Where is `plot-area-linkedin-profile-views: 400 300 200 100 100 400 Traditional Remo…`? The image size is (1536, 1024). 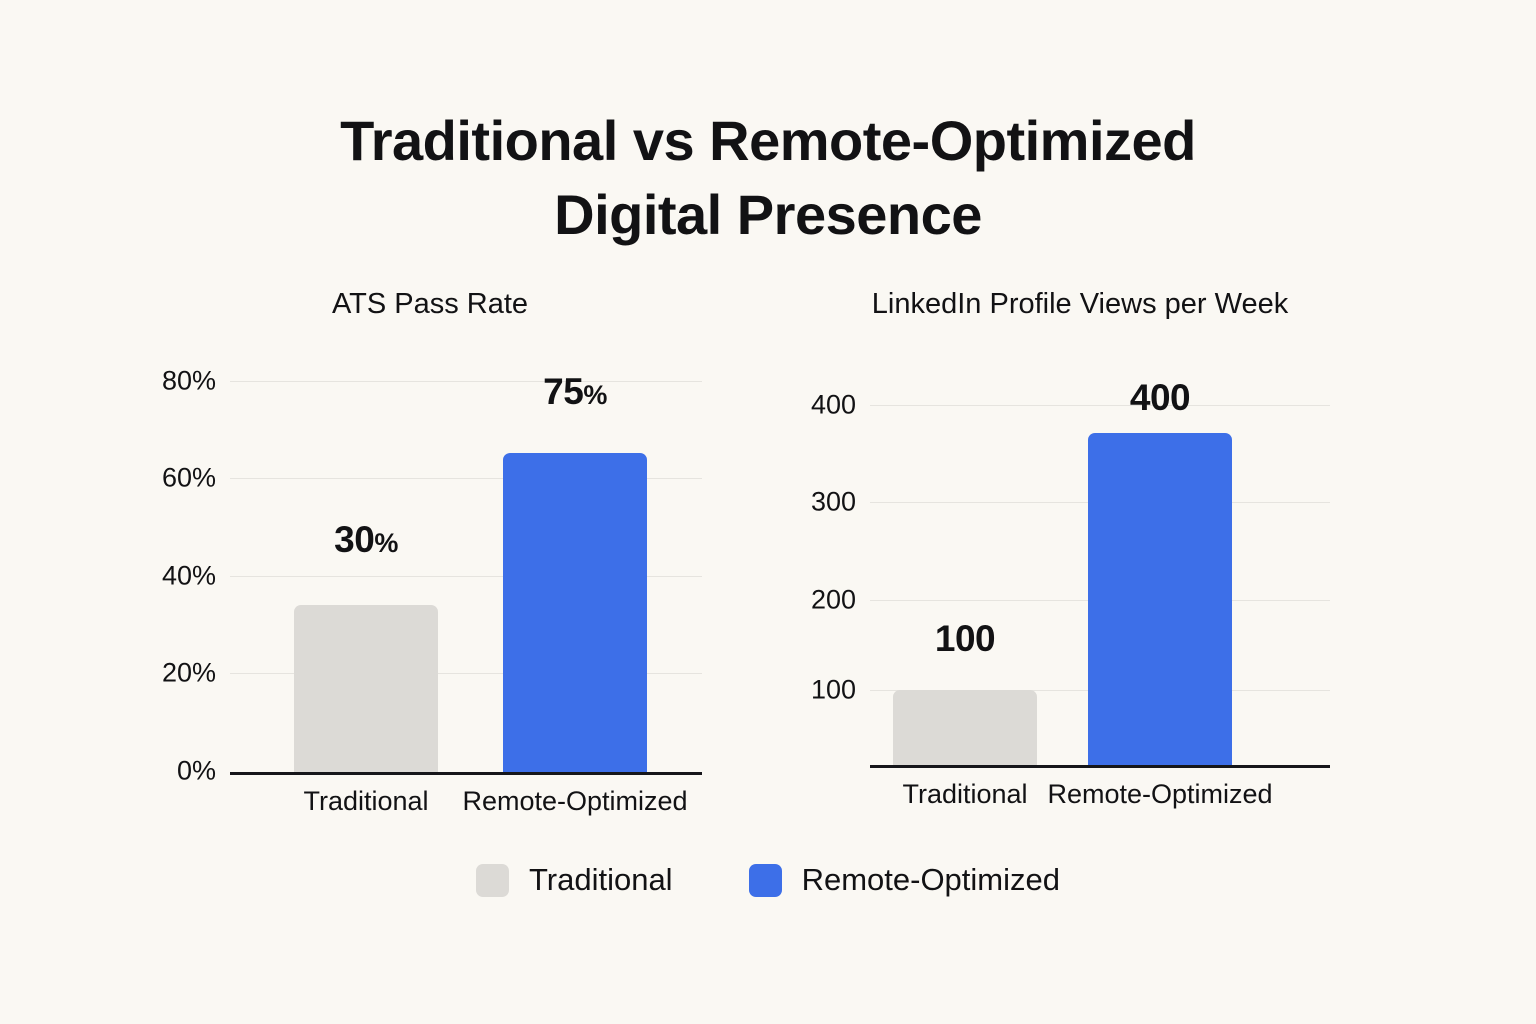
plot-area-linkedin-profile-views: 400 300 200 100 100 400 Traditional Remo… is located at coordinates (1070, 593).